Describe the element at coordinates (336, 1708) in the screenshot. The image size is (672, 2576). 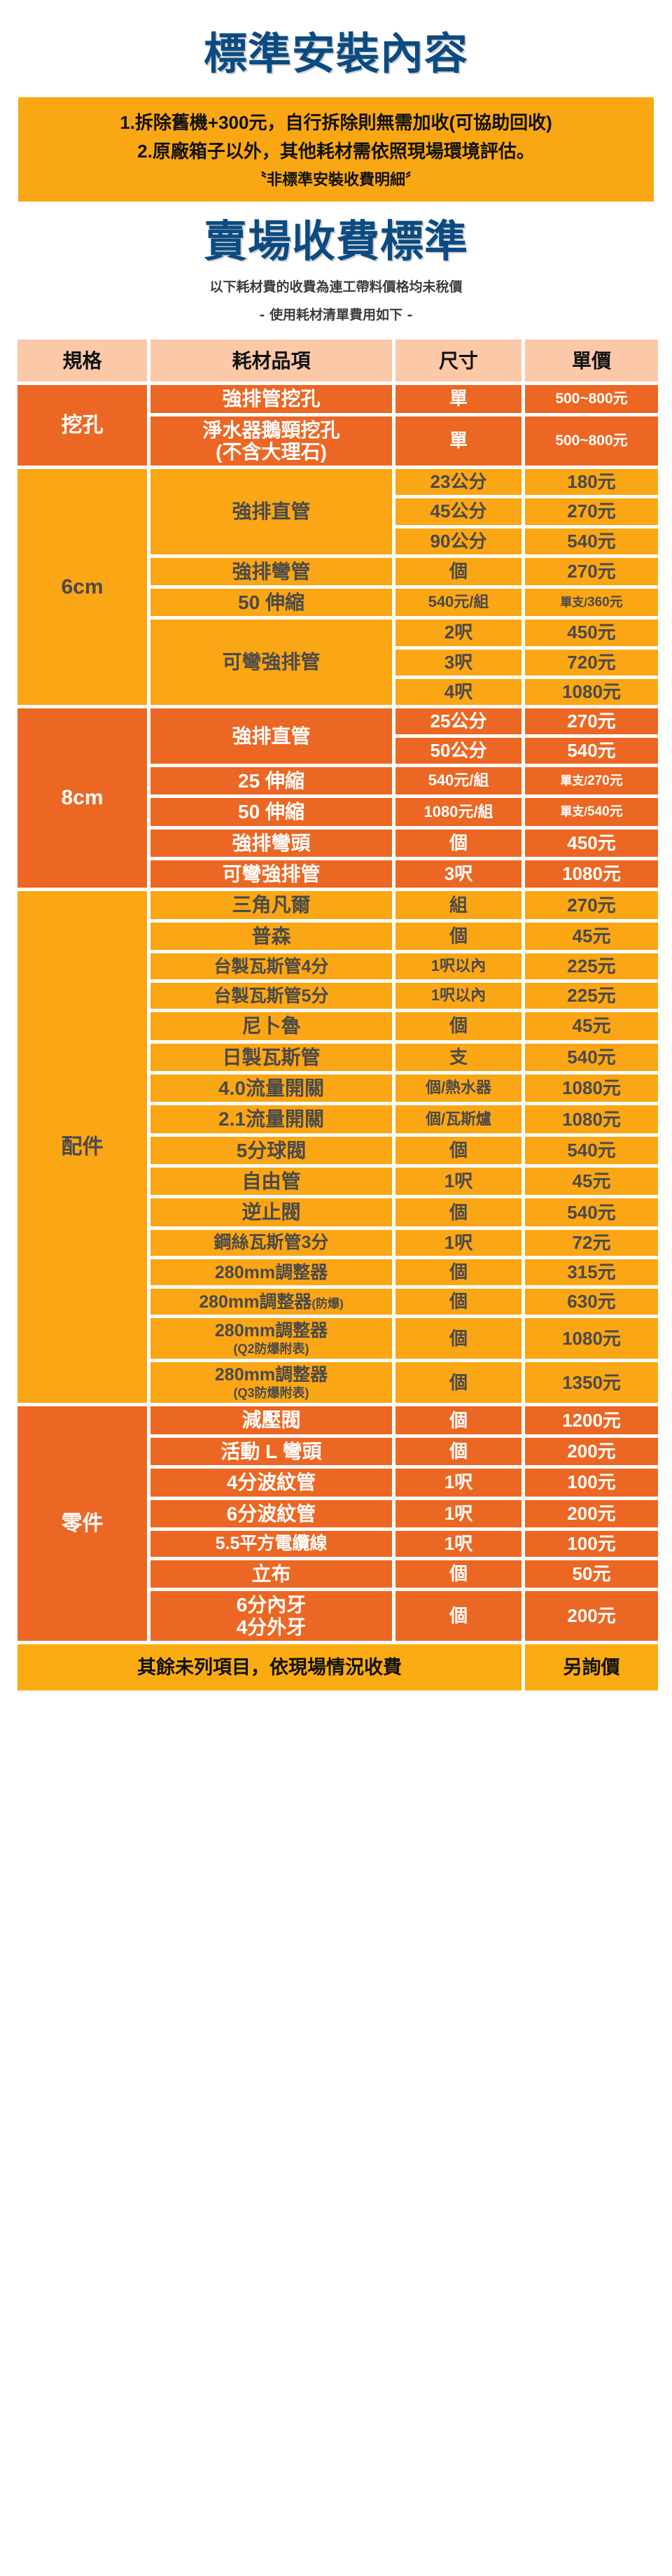
I see `bottom-spacer` at that location.